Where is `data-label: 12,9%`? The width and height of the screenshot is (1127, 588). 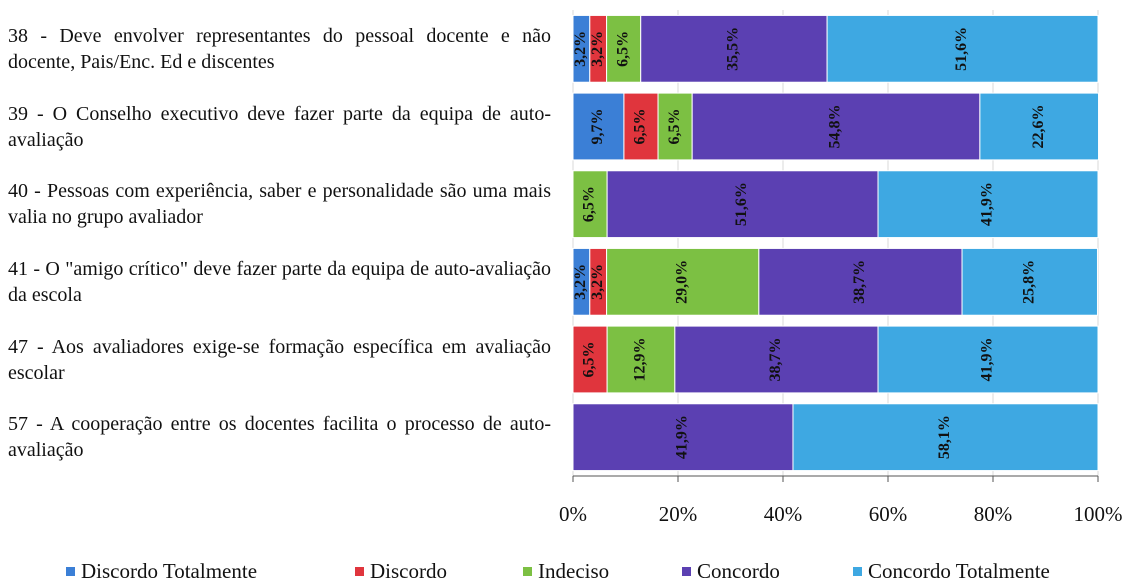
data-label: 12,9% is located at coordinates (640, 360).